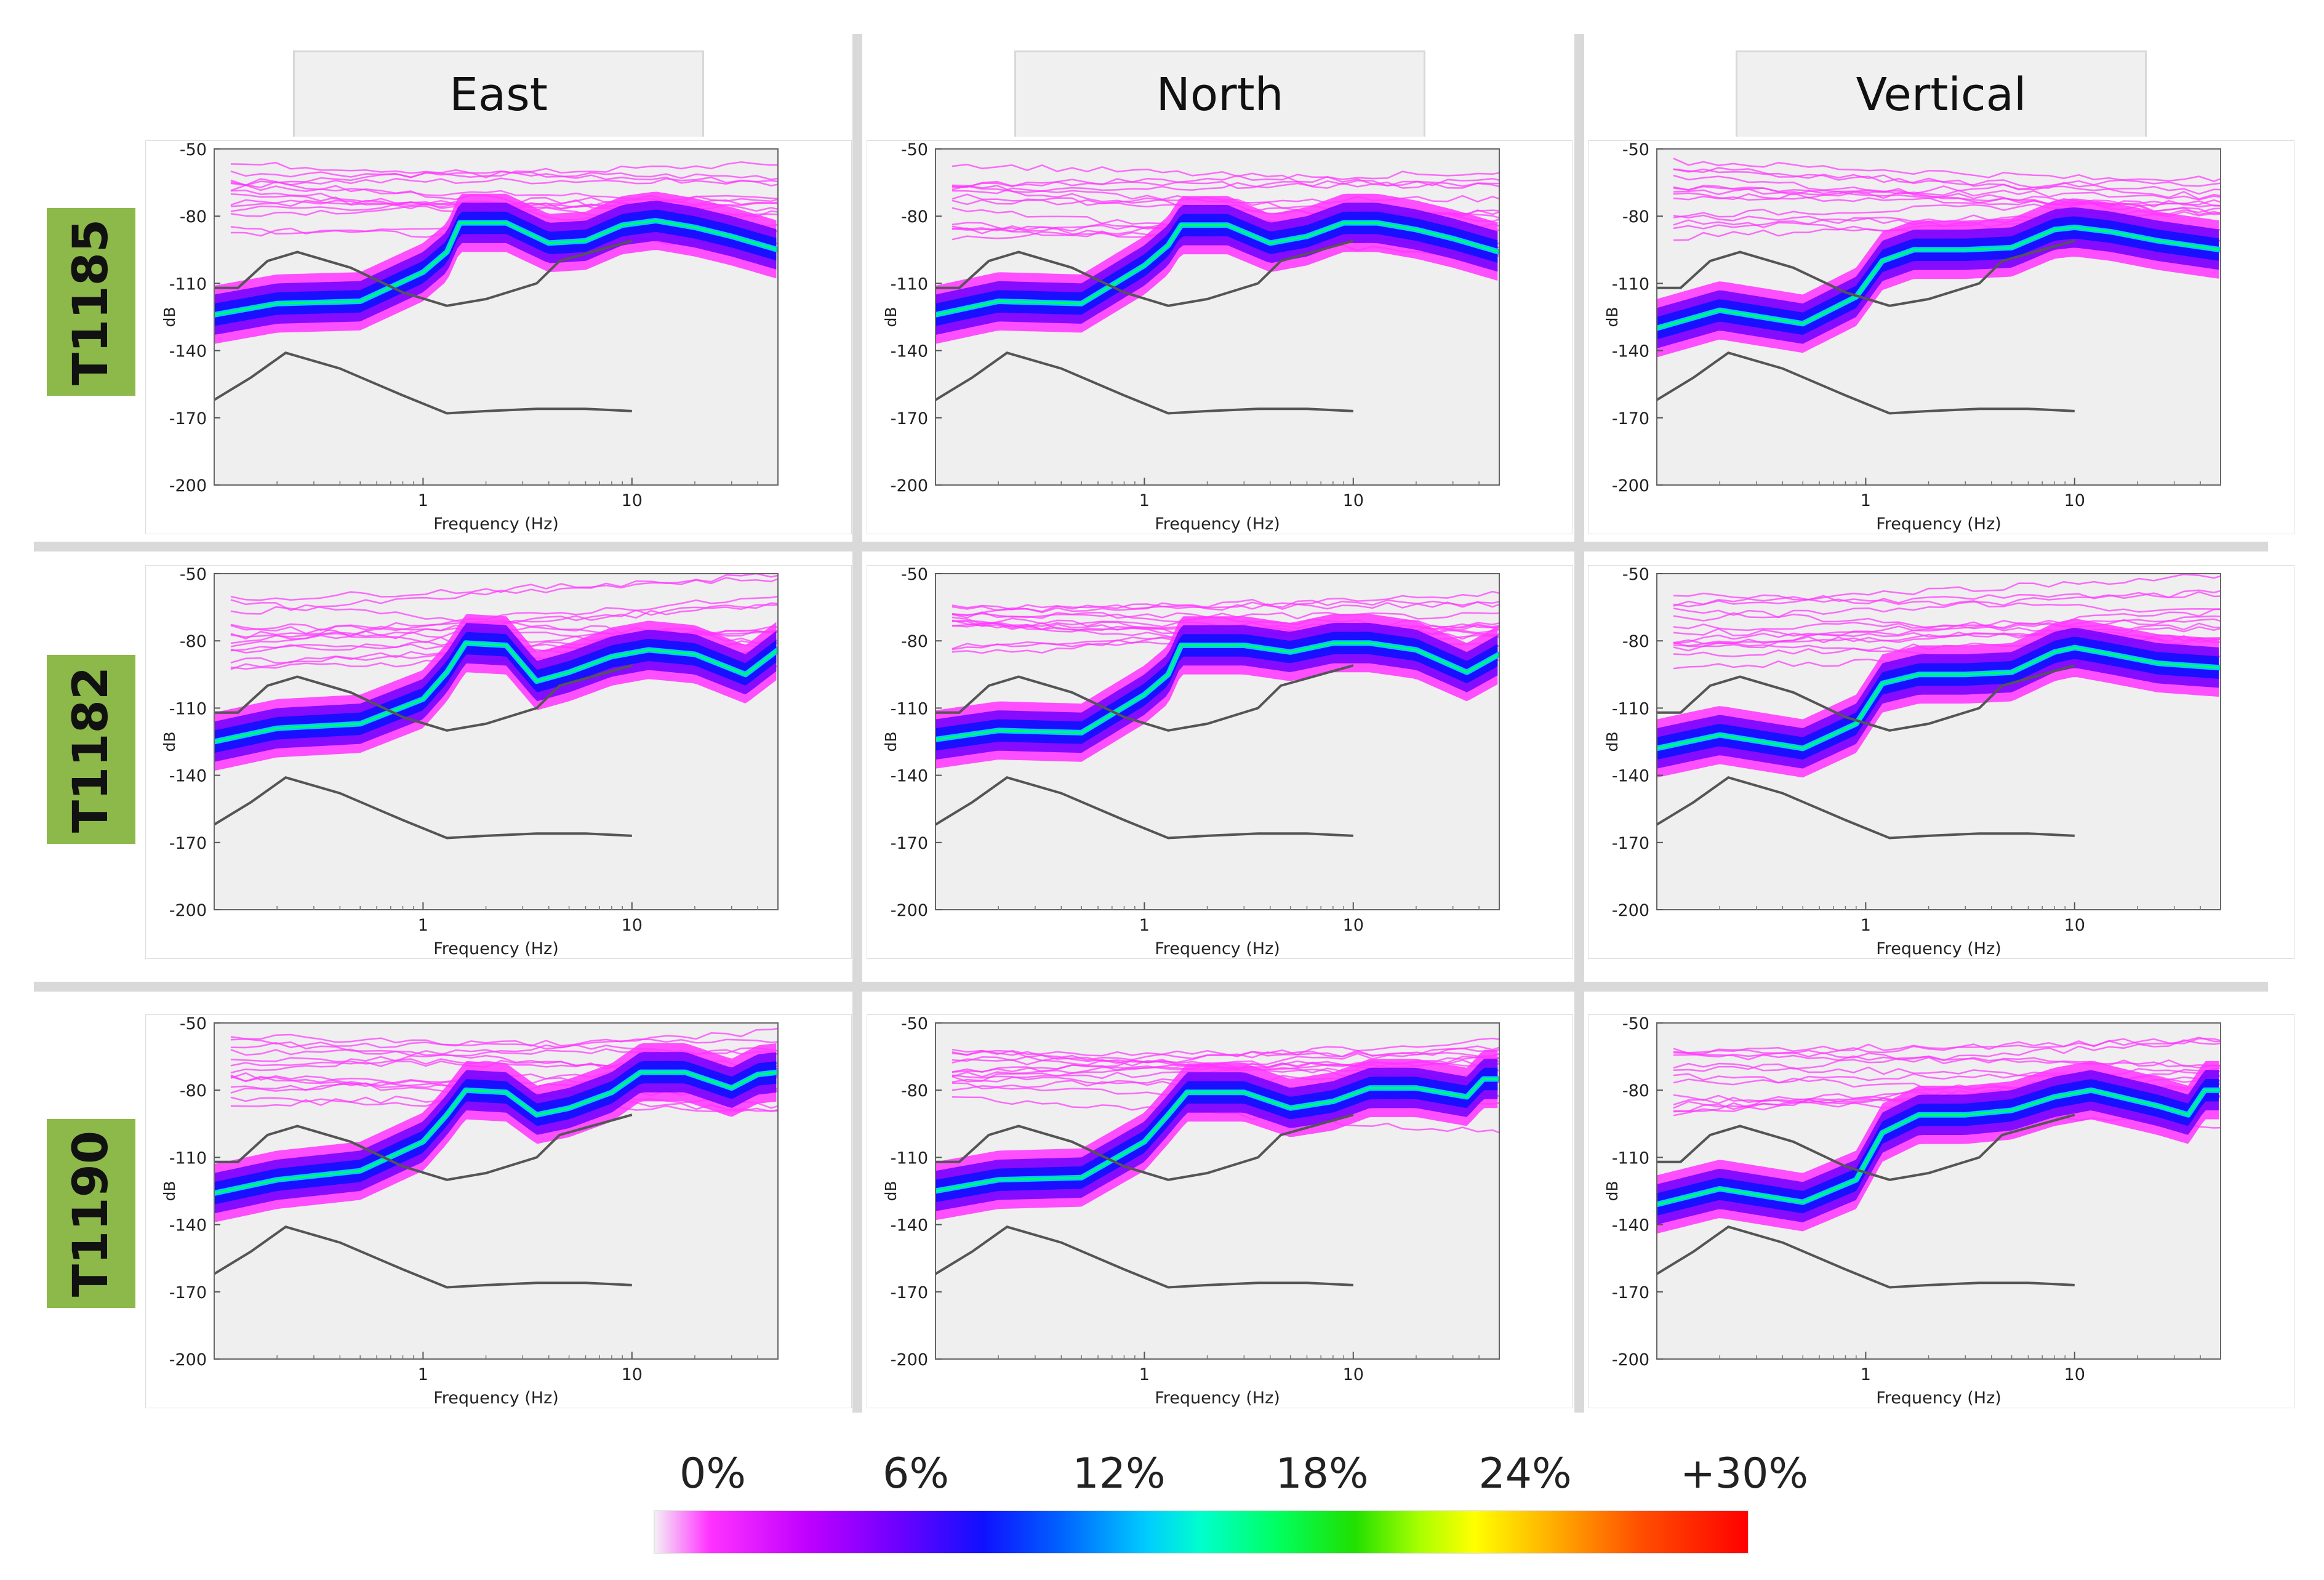 This screenshot has height=1580, width=2324. Describe the element at coordinates (91, 749) in the screenshot. I see `station-label-t1182: T1182` at that location.